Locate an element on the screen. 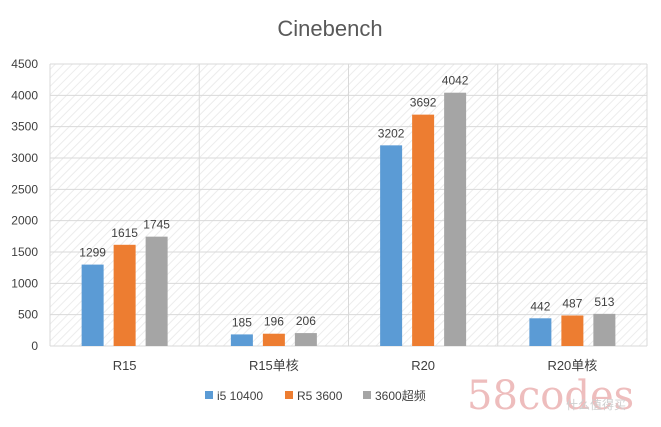 The width and height of the screenshot is (661, 427). legend-label: 3600超频 is located at coordinates (400, 395).